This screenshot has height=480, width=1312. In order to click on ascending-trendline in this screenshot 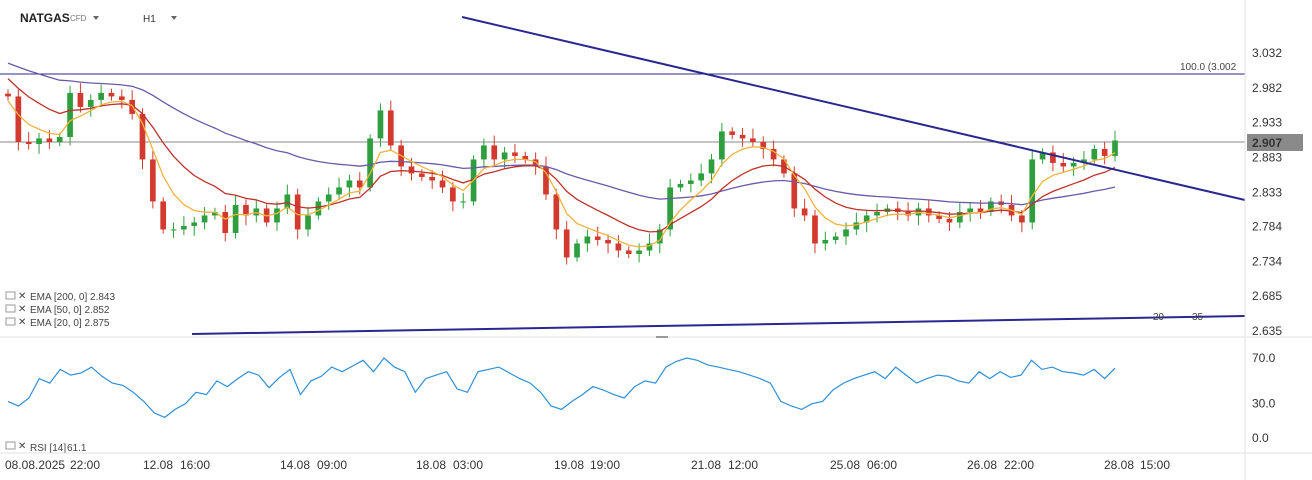, I will do `click(718, 325)`.